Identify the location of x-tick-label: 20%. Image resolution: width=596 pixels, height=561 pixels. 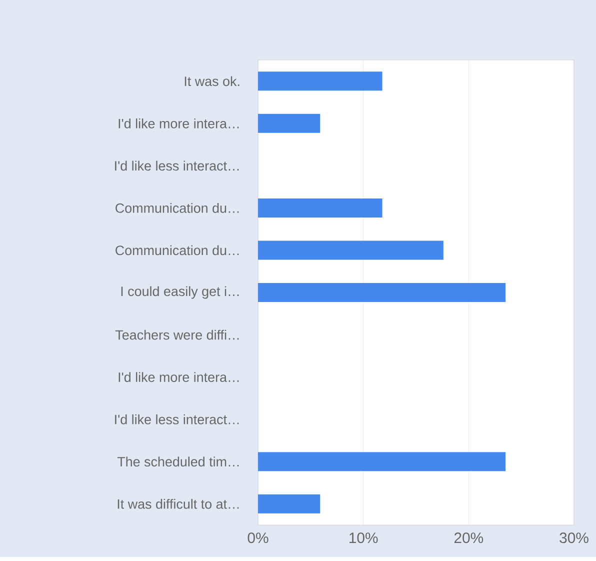
(469, 538).